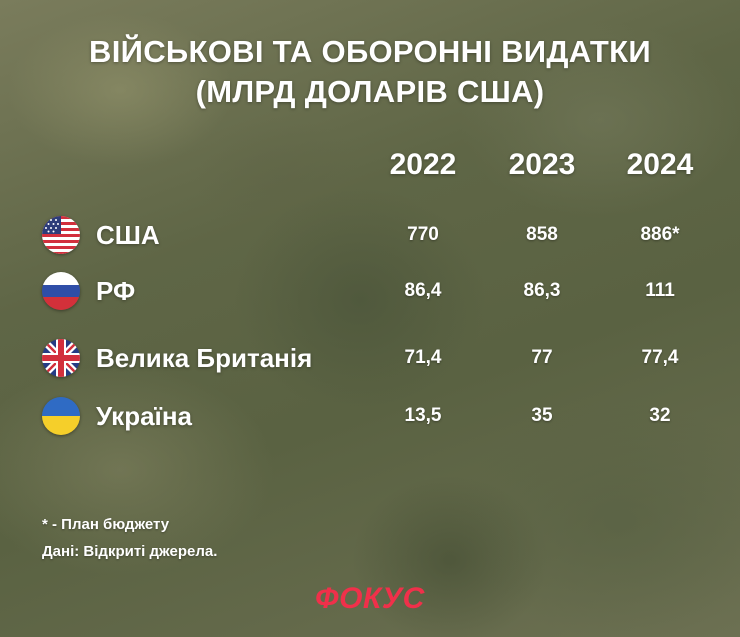 This screenshot has height=637, width=740. What do you see at coordinates (660, 357) in the screenshot?
I see `value-uk-2024: 77,4` at bounding box center [660, 357].